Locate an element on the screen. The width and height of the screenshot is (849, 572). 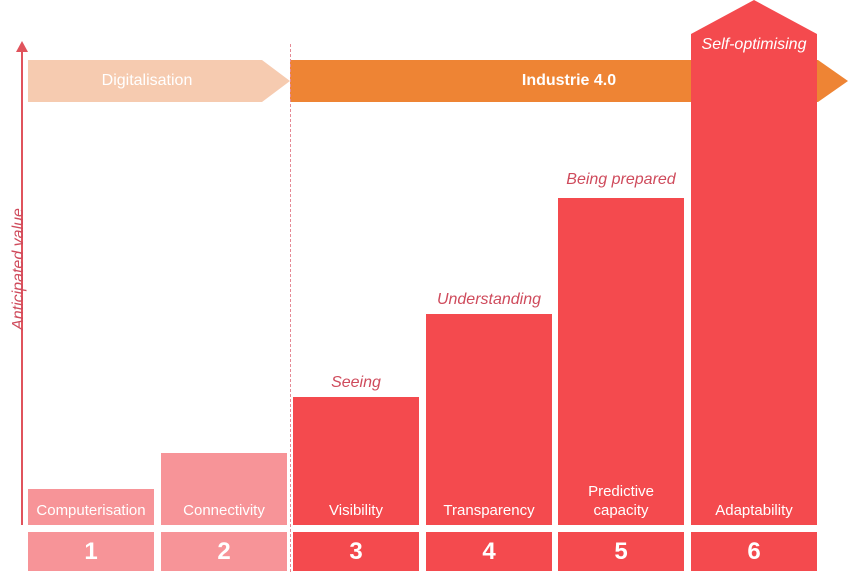
stage-6-bar: Adaptability is located at coordinates (754, 262).